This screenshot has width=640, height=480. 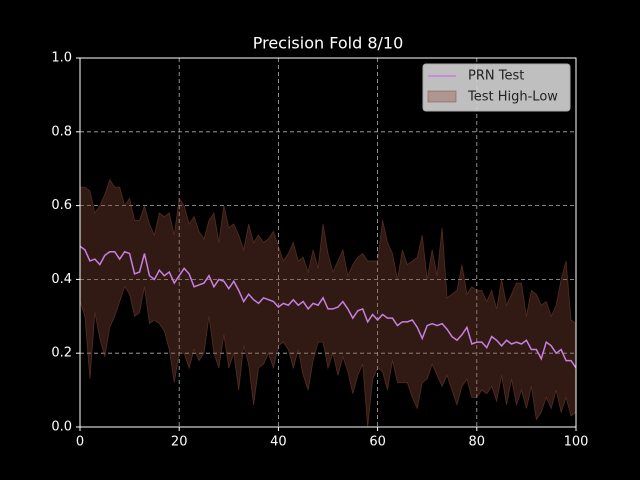 What do you see at coordinates (61, 353) in the screenshot?
I see `y-tick-label: 0.2` at bounding box center [61, 353].